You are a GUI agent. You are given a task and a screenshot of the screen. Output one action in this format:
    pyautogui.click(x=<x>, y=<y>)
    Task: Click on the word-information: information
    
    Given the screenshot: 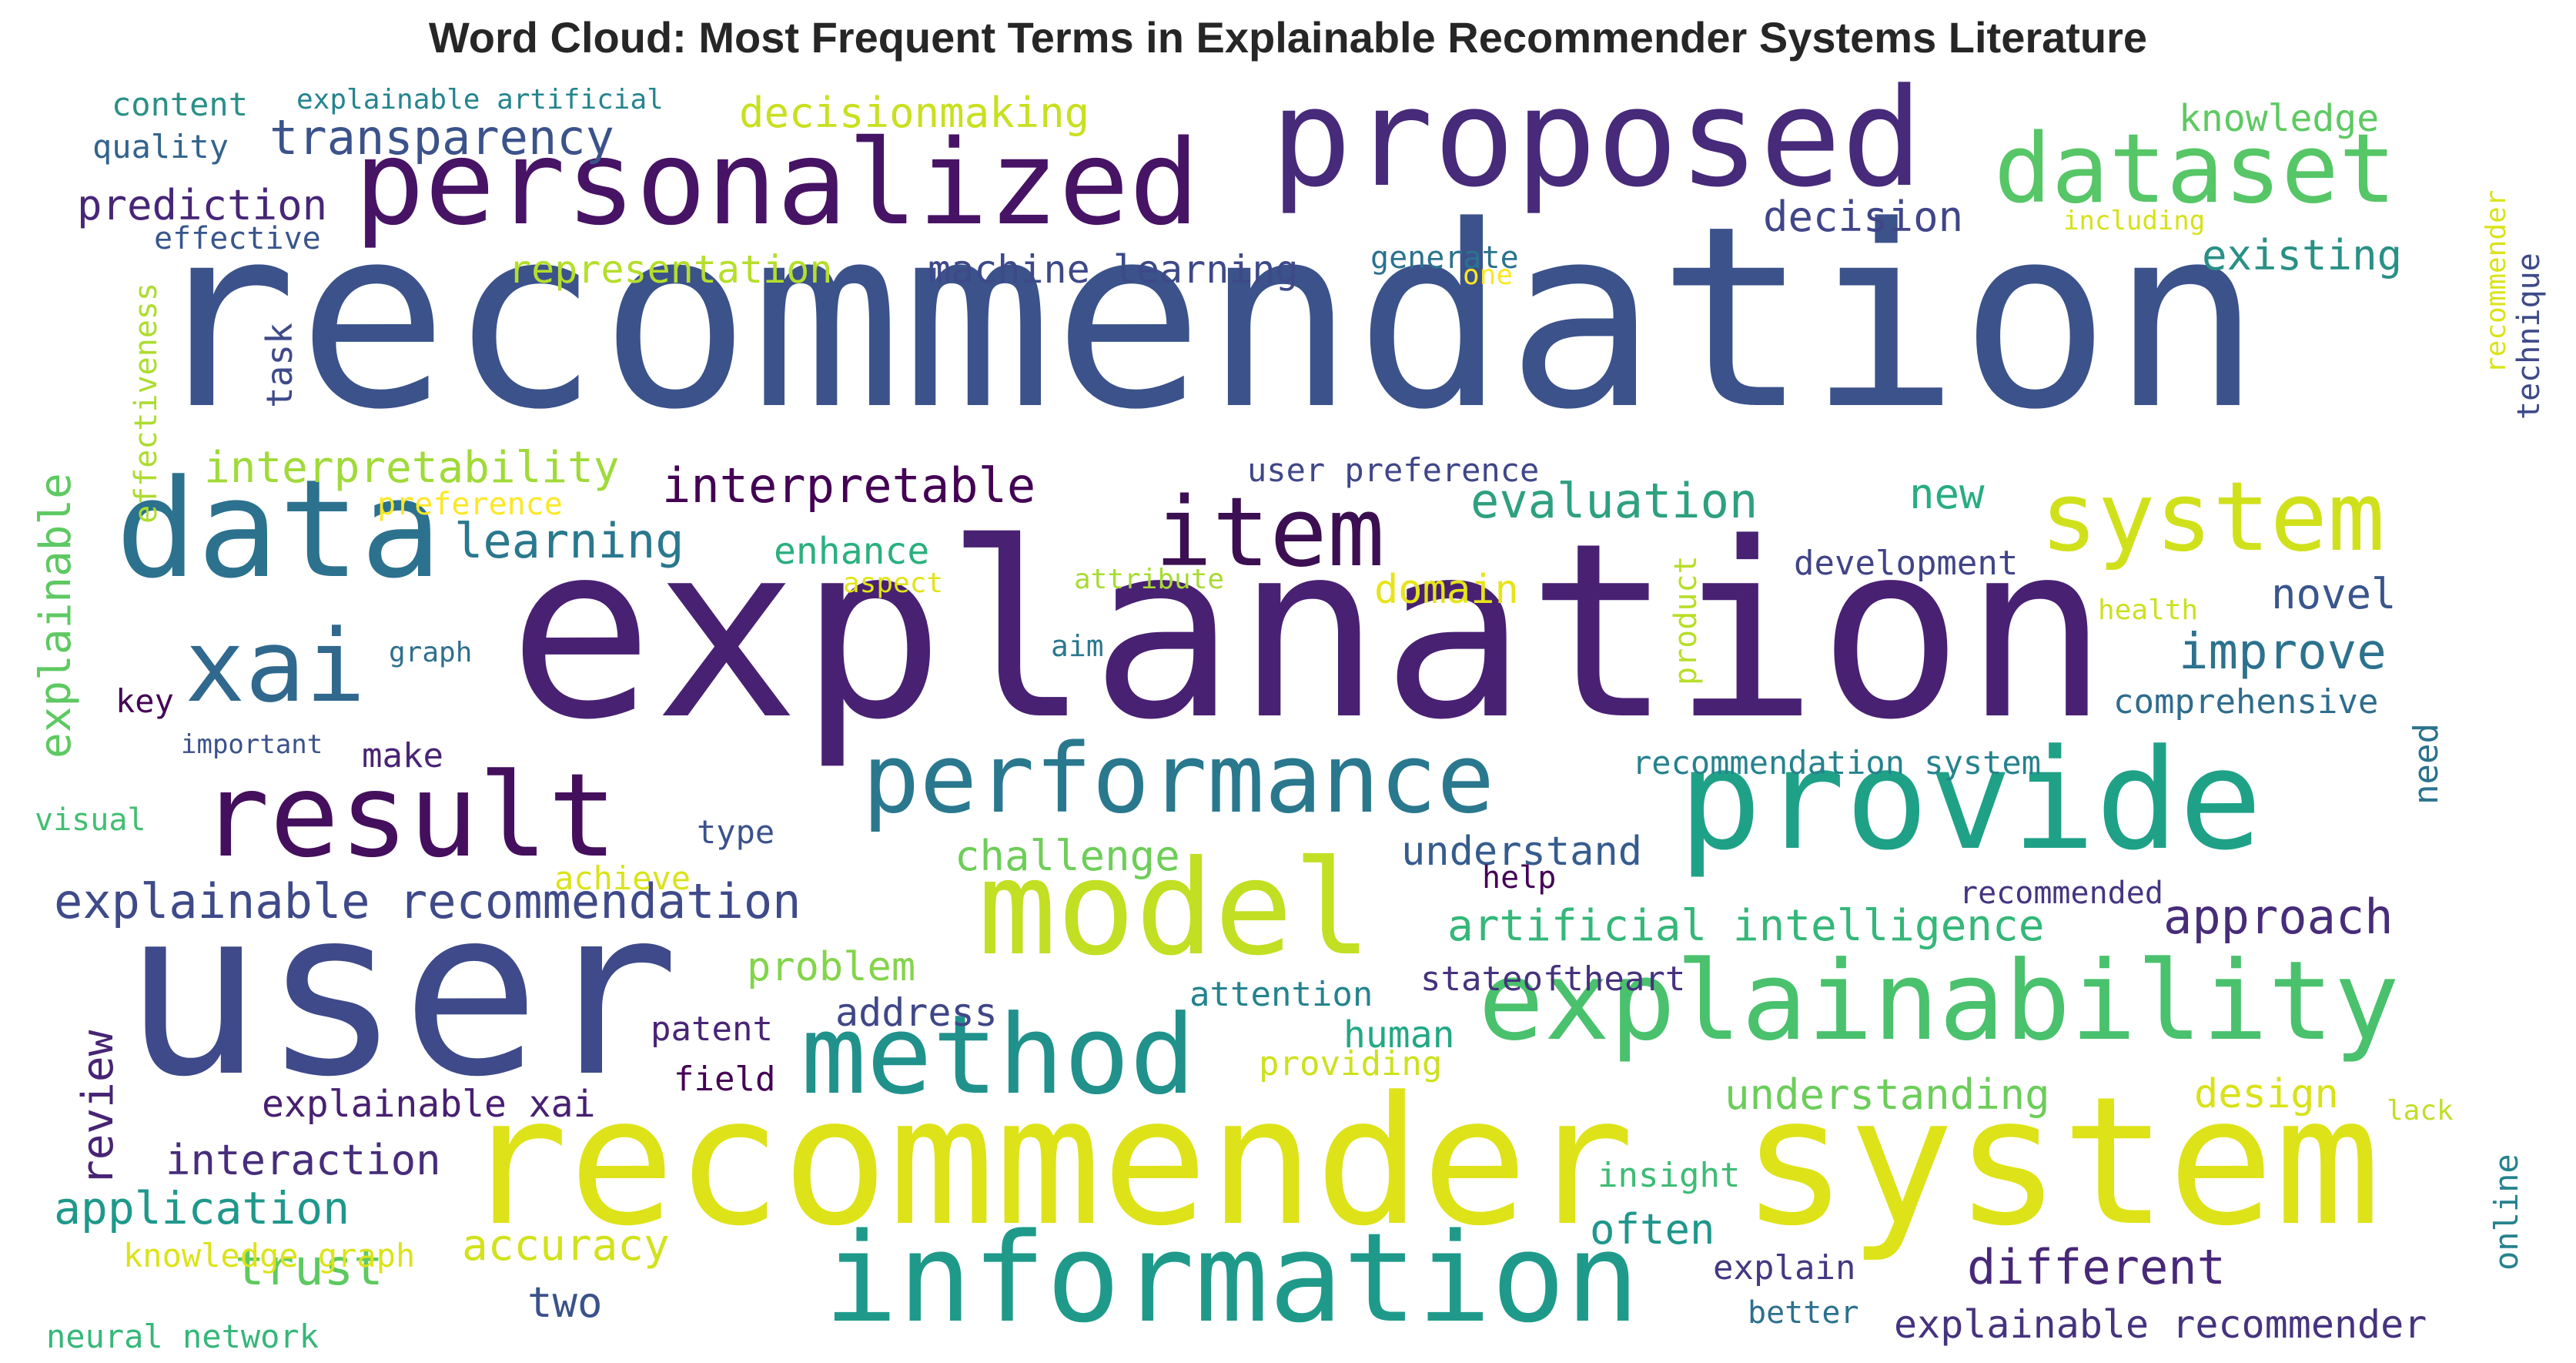 What is the action you would take?
    pyautogui.click(x=1232, y=1278)
    